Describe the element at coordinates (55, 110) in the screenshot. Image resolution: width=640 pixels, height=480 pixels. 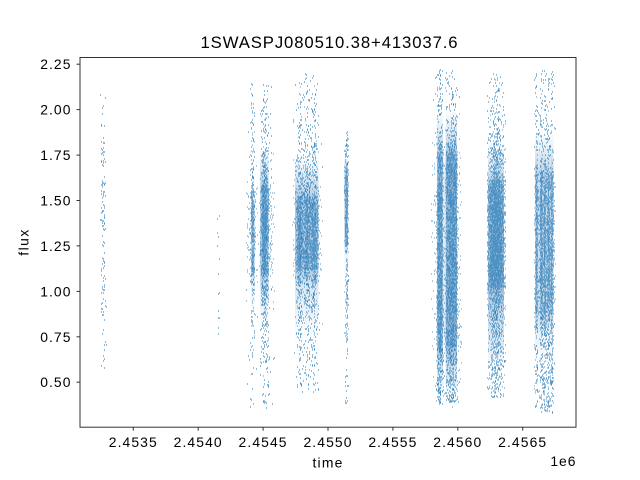
I see `svg-text: 2.00` at that location.